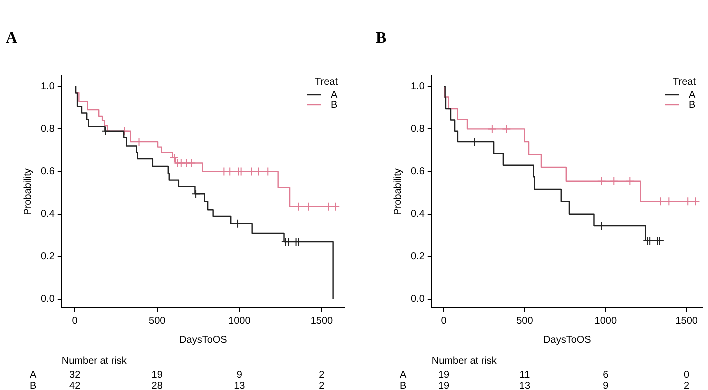 This screenshot has height=390, width=708. Describe the element at coordinates (158, 385) in the screenshot. I see `text: 28` at that location.